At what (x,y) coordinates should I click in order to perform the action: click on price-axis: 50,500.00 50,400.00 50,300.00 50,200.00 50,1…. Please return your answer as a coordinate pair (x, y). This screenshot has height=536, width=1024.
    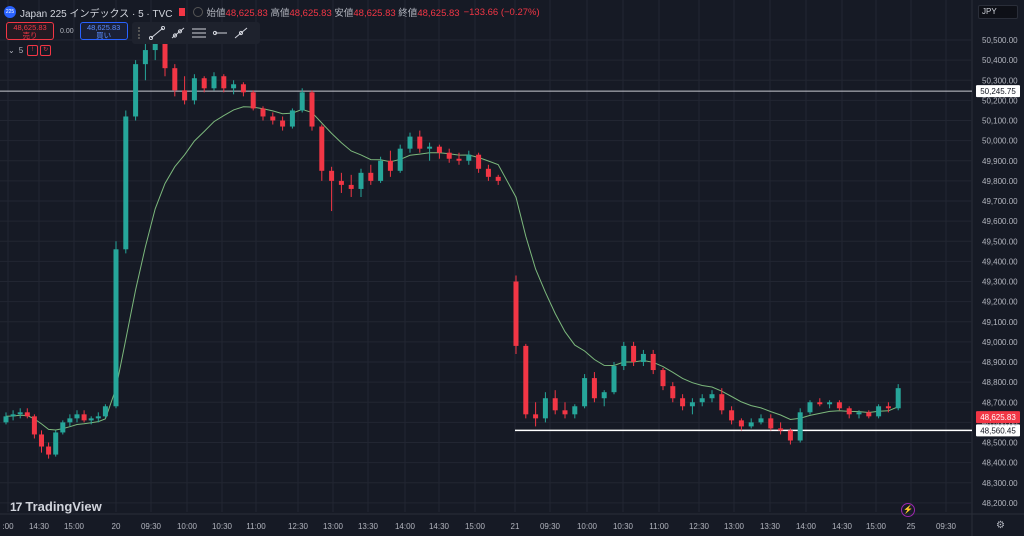
    Looking at the image, I should click on (998, 272).